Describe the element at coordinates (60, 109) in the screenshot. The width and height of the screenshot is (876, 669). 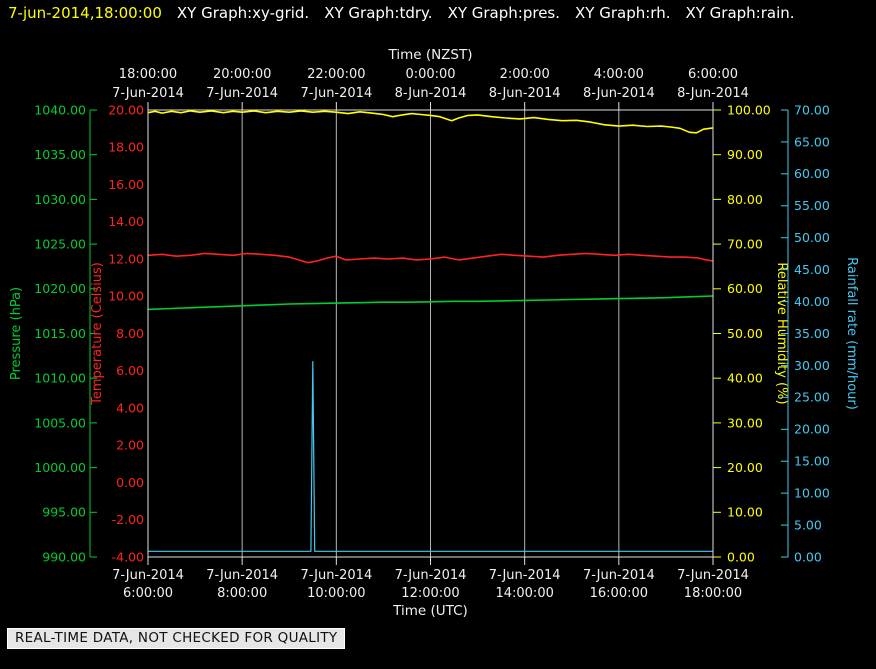
I see `y-tick-label-pressure: 1040.00` at that location.